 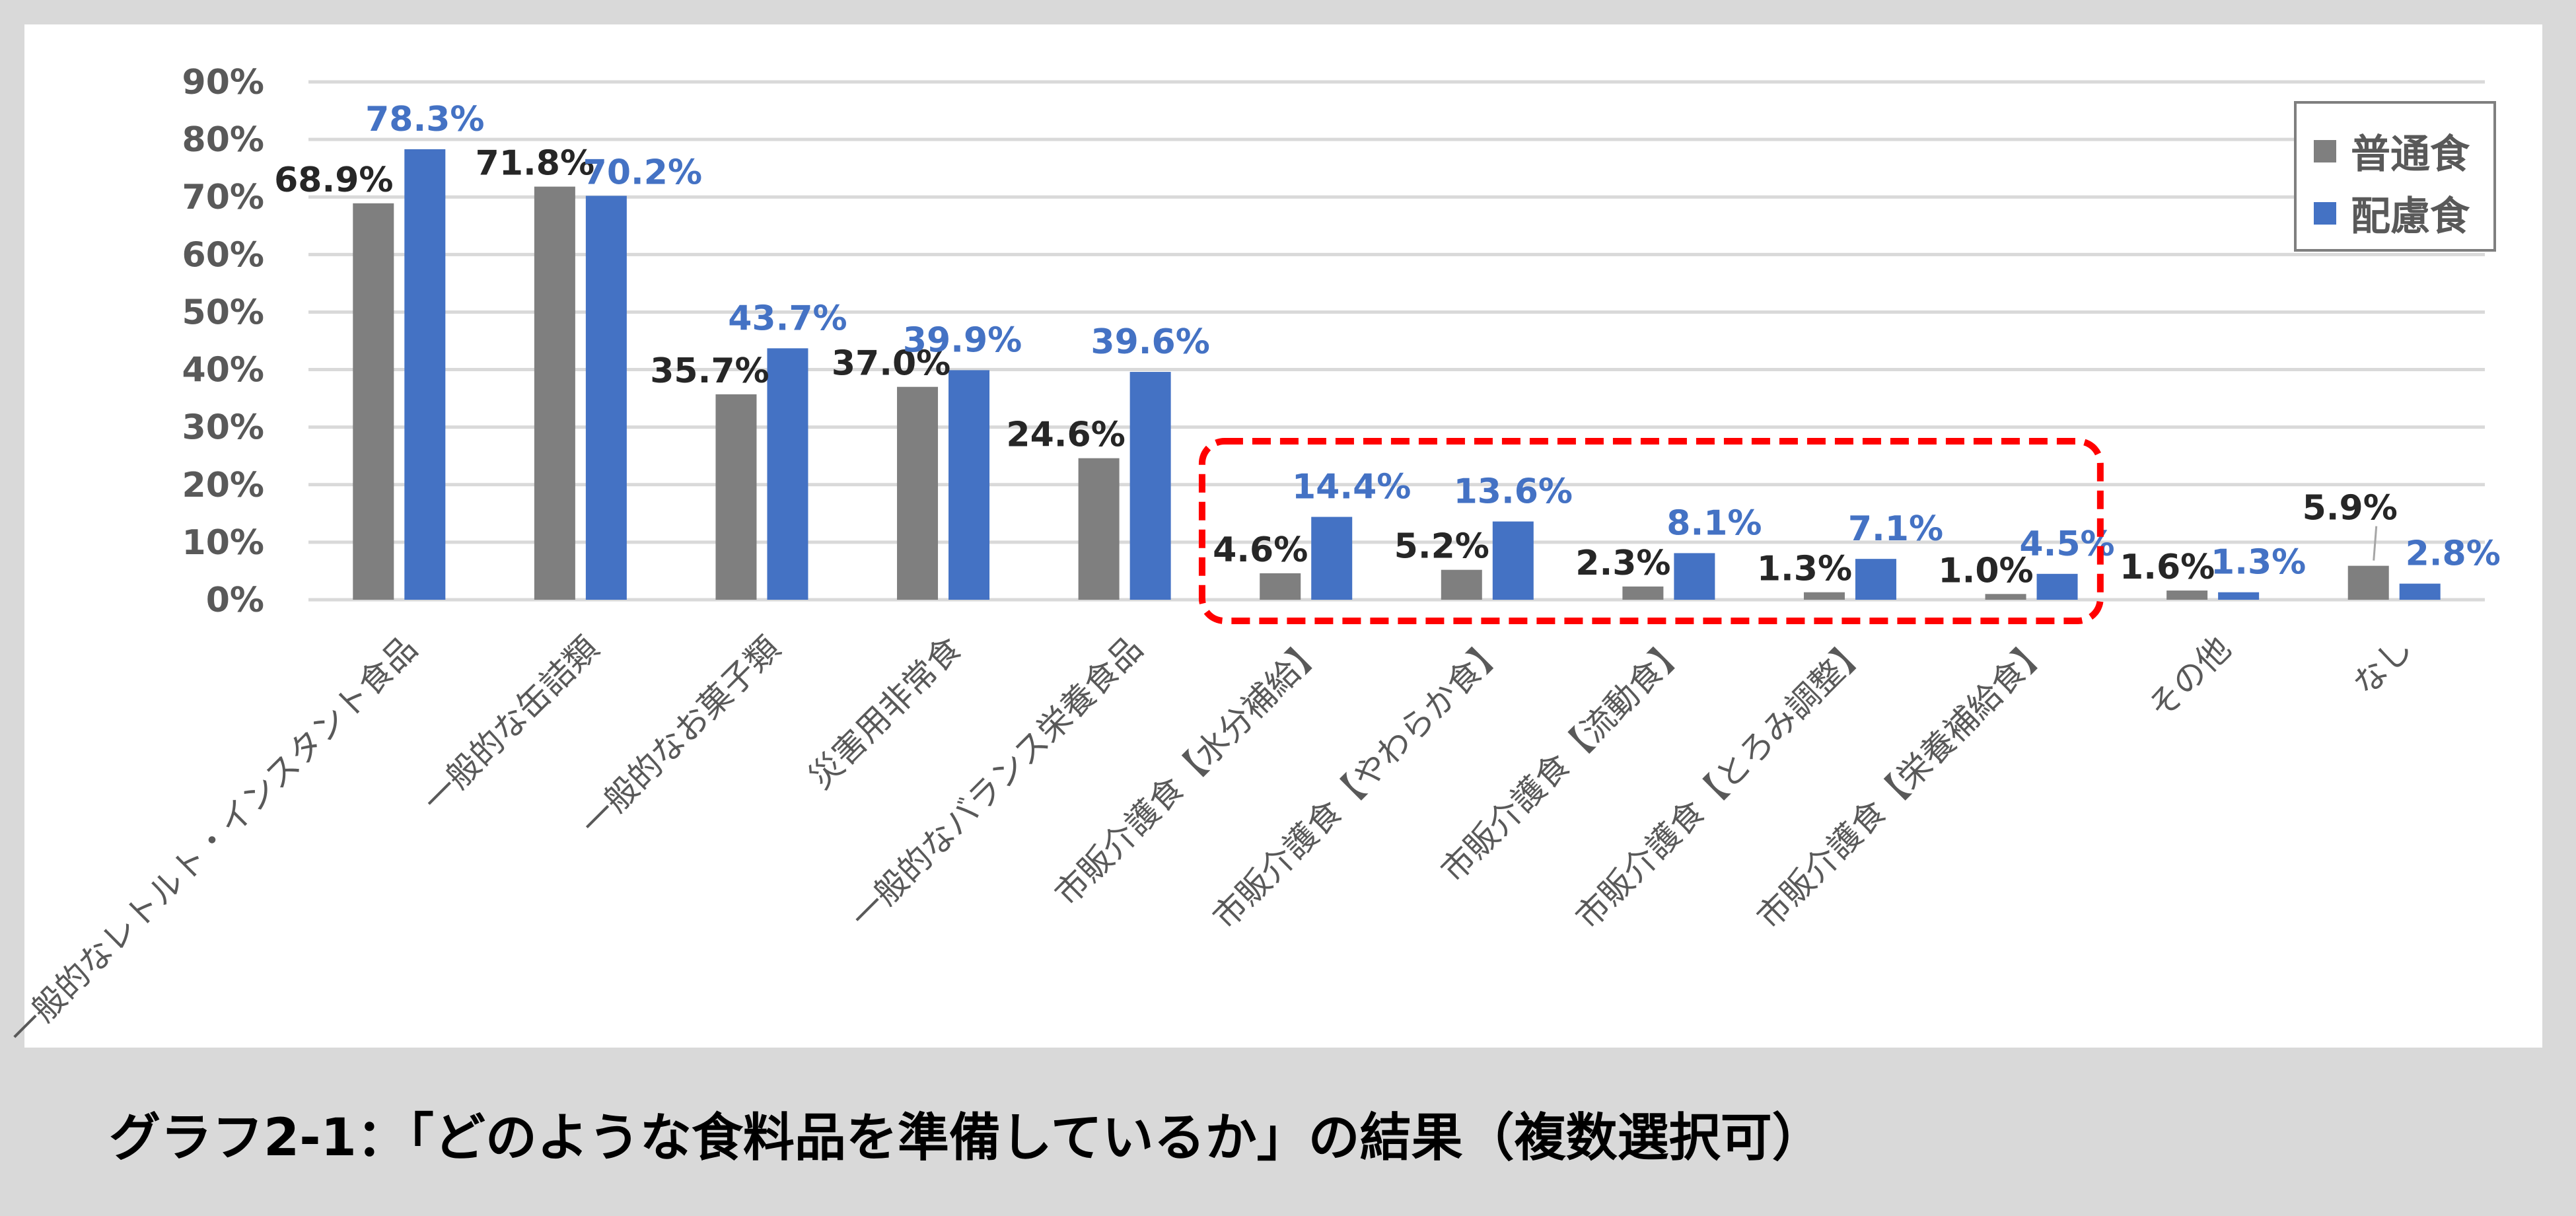 I want to click on data-label-normal: 68.9%, so click(x=333, y=180).